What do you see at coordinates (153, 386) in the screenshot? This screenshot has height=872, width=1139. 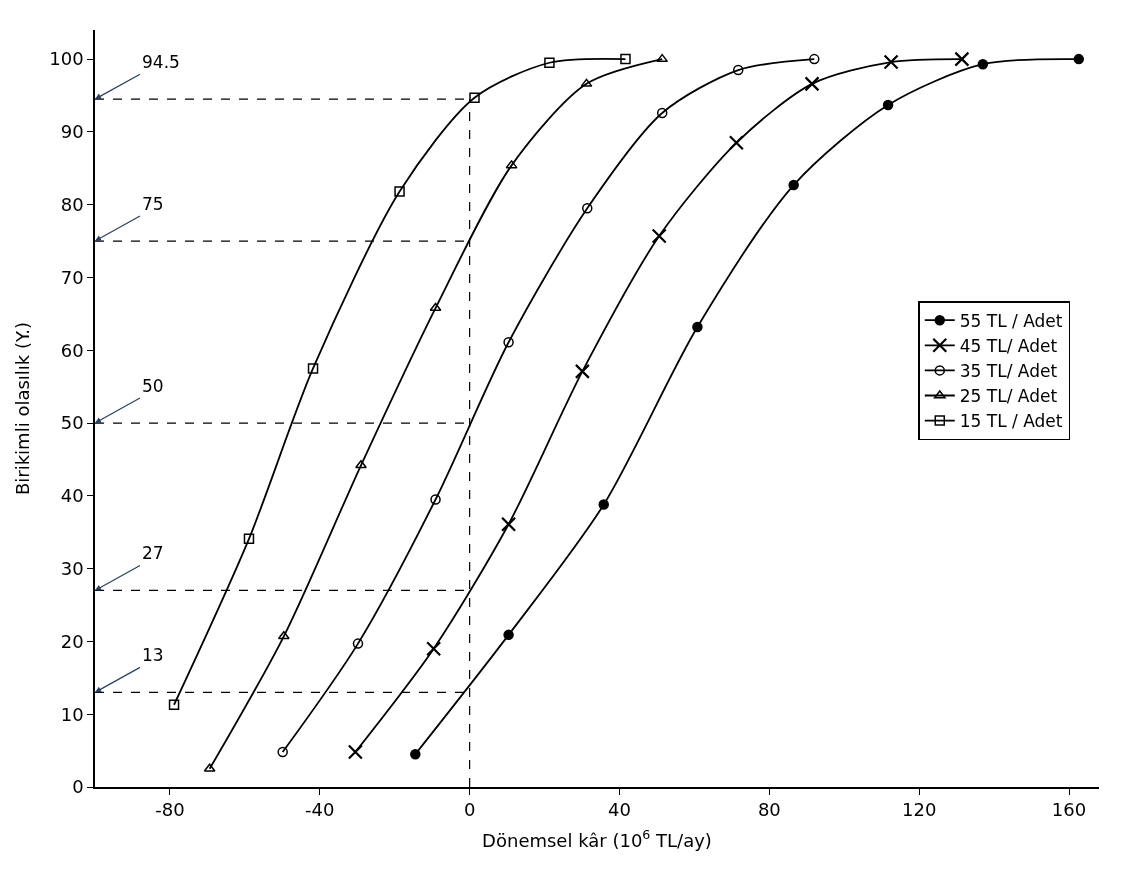 I see `ref-line-label: 50` at bounding box center [153, 386].